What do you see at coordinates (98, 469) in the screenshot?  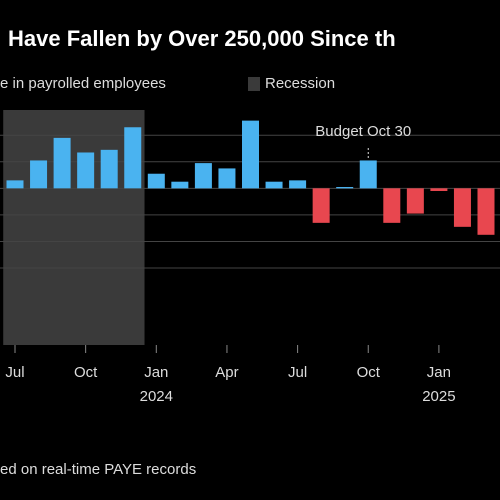 I see `source-note: ed on real-time PAYE records` at bounding box center [98, 469].